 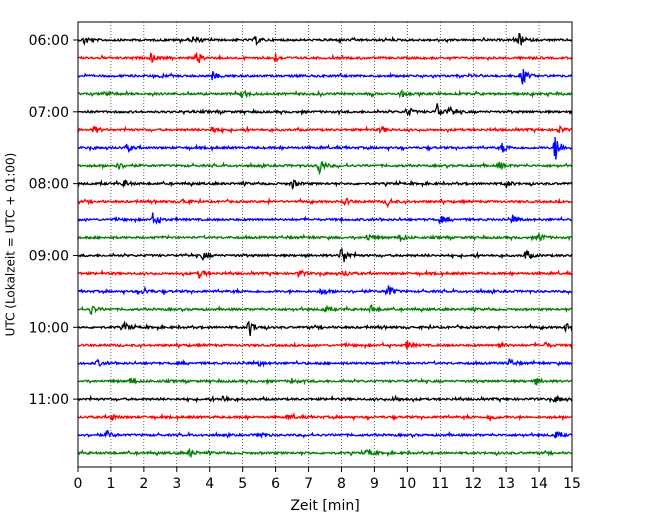 What do you see at coordinates (49, 185) in the screenshot?
I see `y-tick-label: 08:00` at bounding box center [49, 185].